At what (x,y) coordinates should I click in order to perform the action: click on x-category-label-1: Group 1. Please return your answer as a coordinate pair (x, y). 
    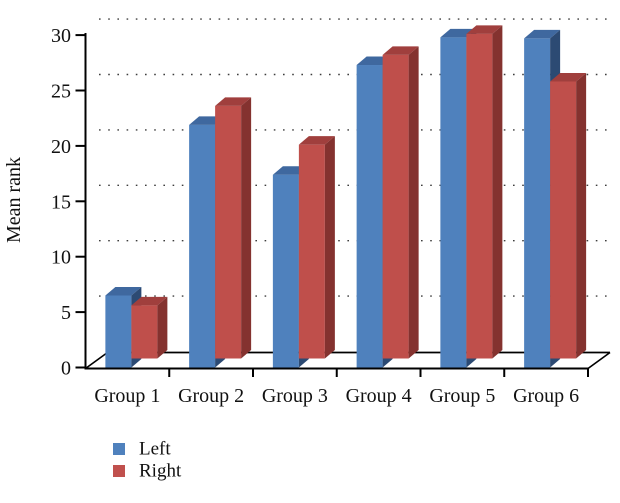
    Looking at the image, I should click on (127, 396).